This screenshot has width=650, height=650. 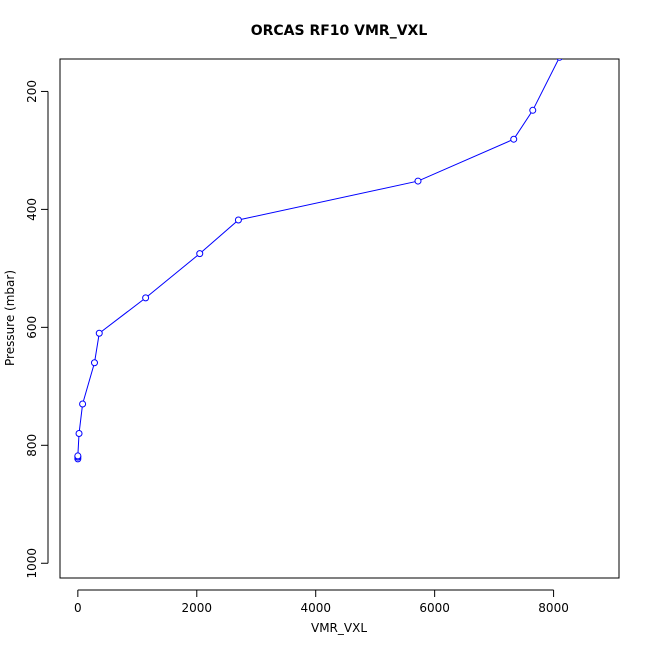 I want to click on x-tick-label: 2000, so click(x=197, y=608).